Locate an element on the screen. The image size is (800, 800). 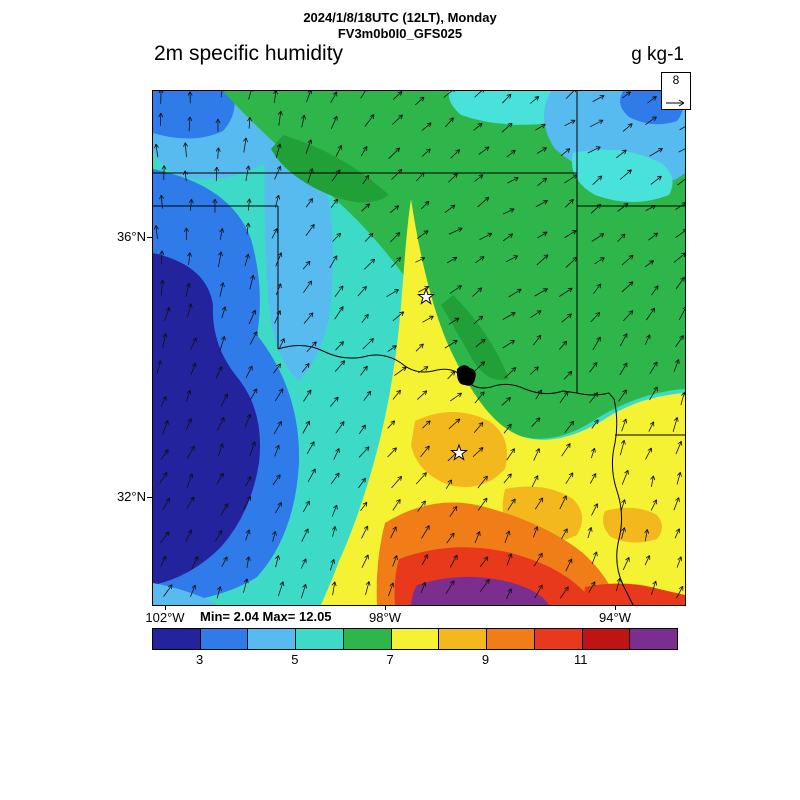
field-region-navy-west is located at coordinates (207, 419).